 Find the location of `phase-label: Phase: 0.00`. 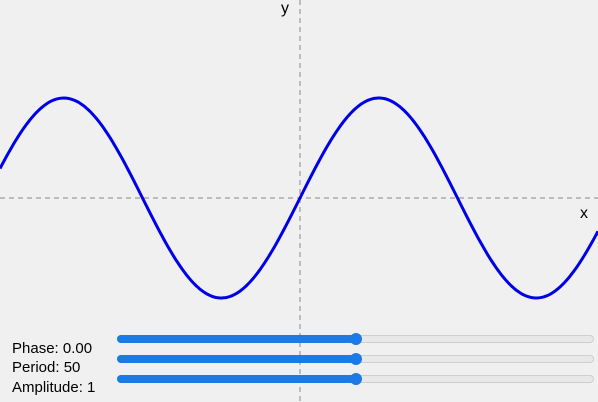

phase-label: Phase: 0.00 is located at coordinates (52, 348).